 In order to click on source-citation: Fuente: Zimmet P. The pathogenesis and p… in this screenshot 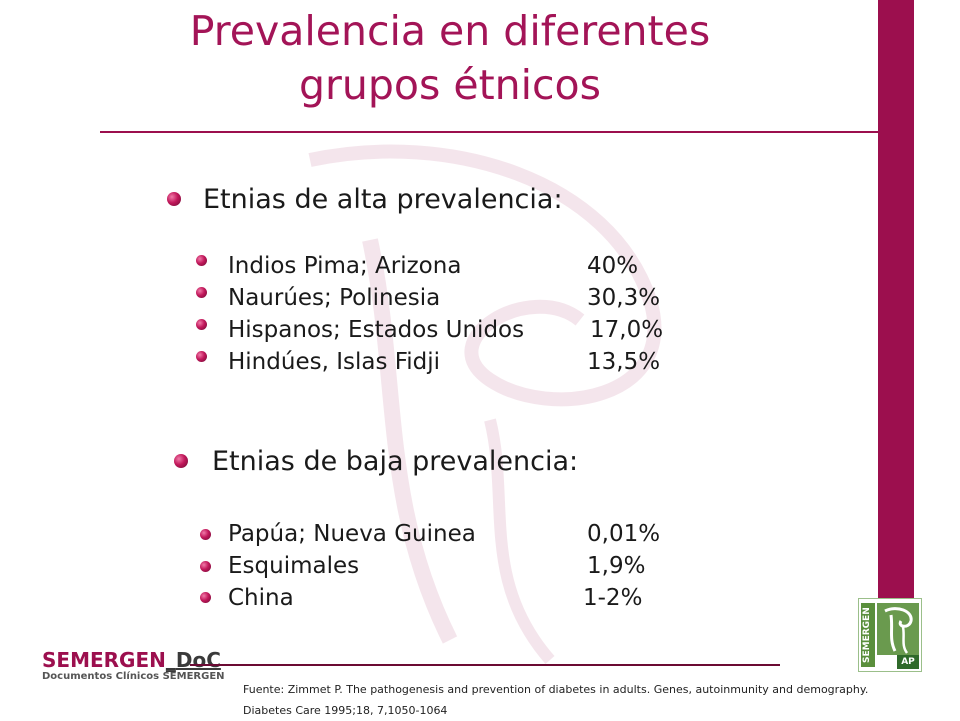, I will do `click(583, 700)`.